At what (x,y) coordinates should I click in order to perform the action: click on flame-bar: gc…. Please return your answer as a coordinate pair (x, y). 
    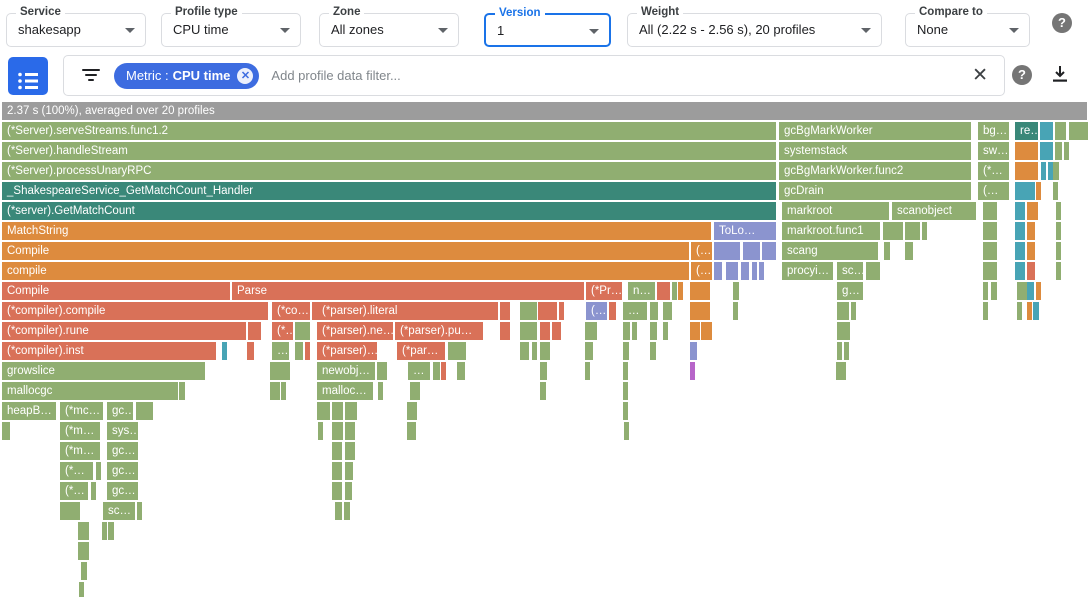
    Looking at the image, I should click on (120, 411).